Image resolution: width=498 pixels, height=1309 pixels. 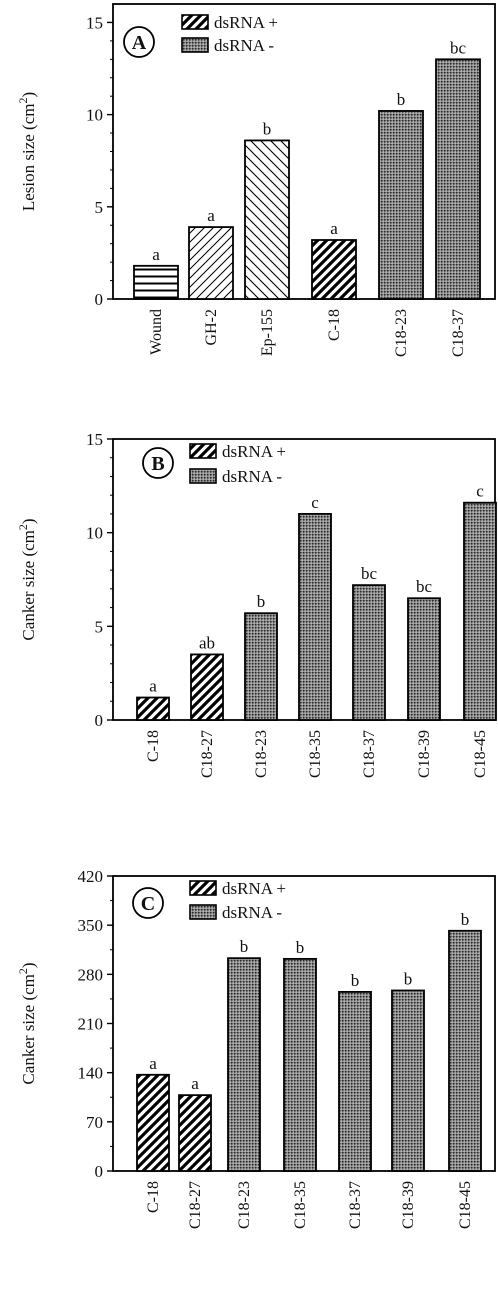 What do you see at coordinates (91, 876) in the screenshot?
I see `y-tick-label: 420` at bounding box center [91, 876].